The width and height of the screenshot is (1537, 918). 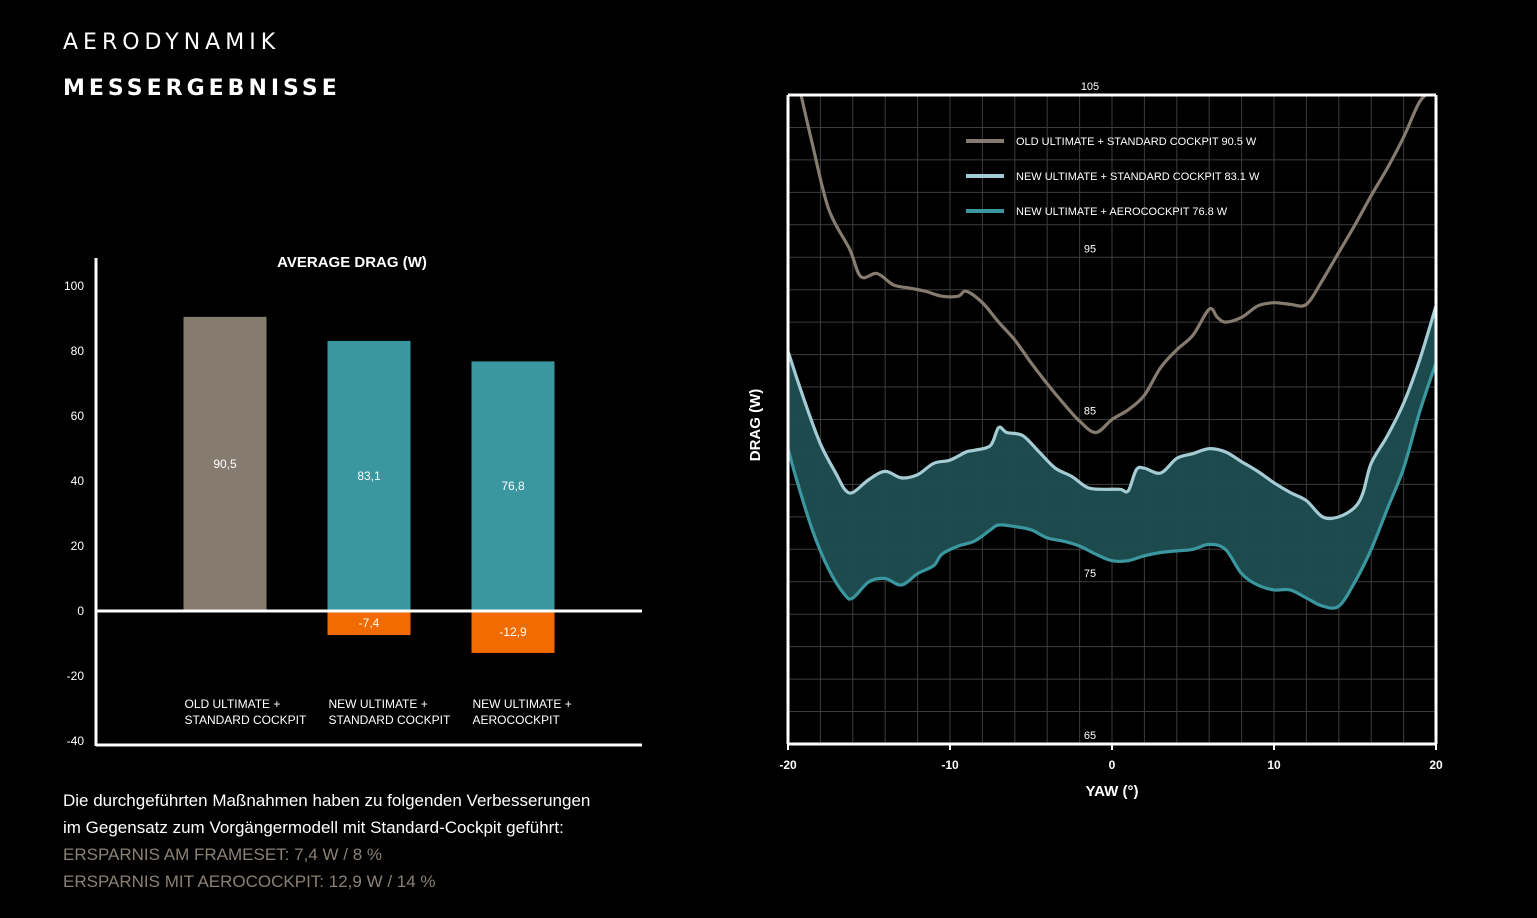 What do you see at coordinates (78, 546) in the screenshot?
I see `y-tick-label: 20` at bounding box center [78, 546].